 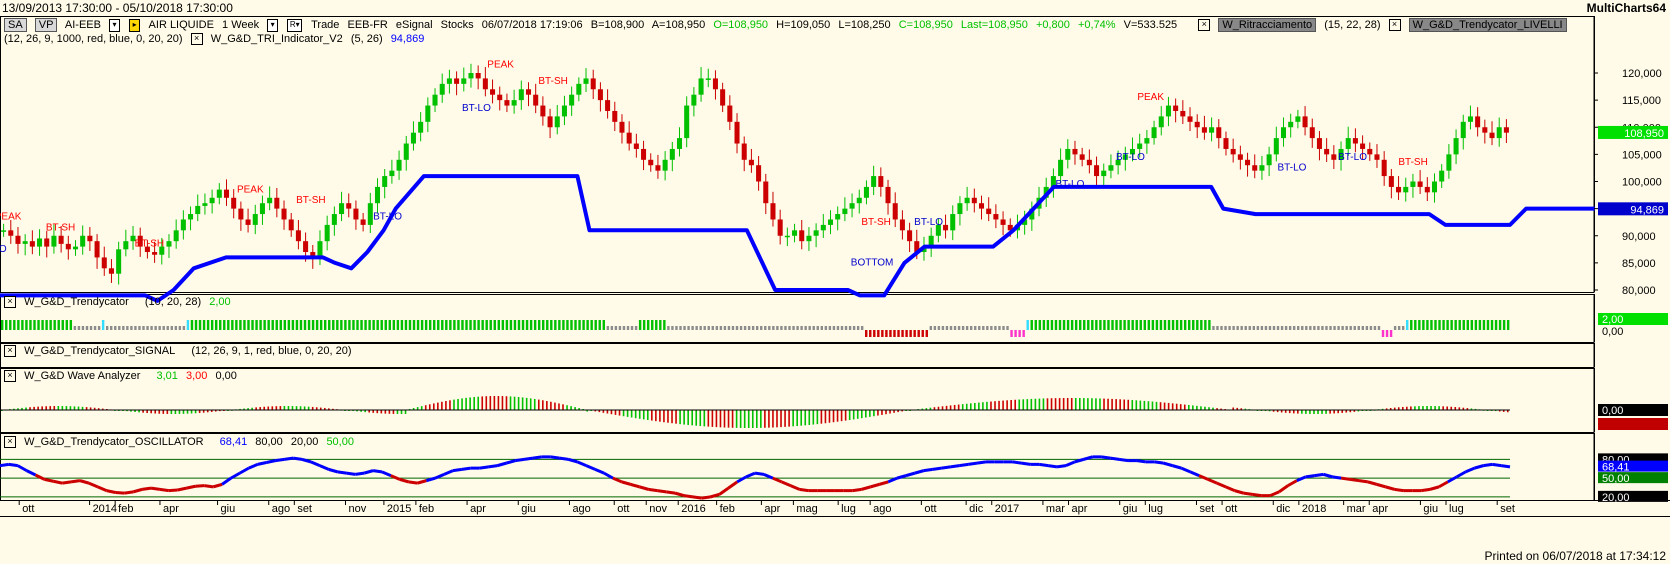 I want to click on settings-icon: ▸, so click(x=135, y=25).